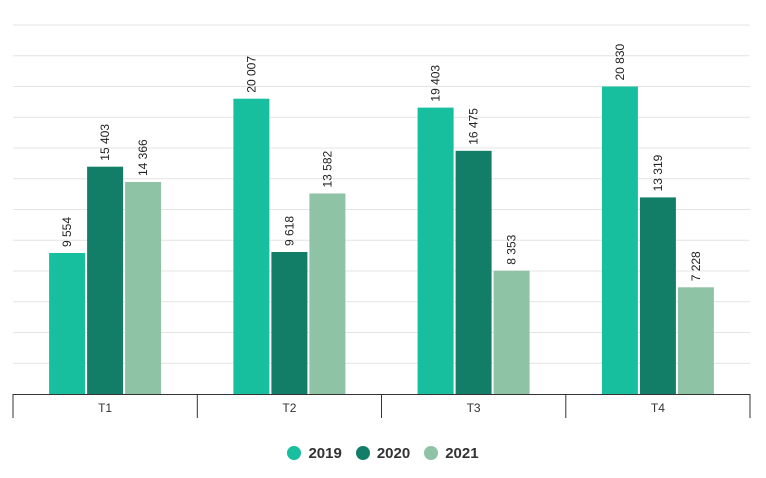 The height and width of the screenshot is (478, 766). Describe the element at coordinates (657, 295) in the screenshot. I see `bar-2020-T4` at that location.